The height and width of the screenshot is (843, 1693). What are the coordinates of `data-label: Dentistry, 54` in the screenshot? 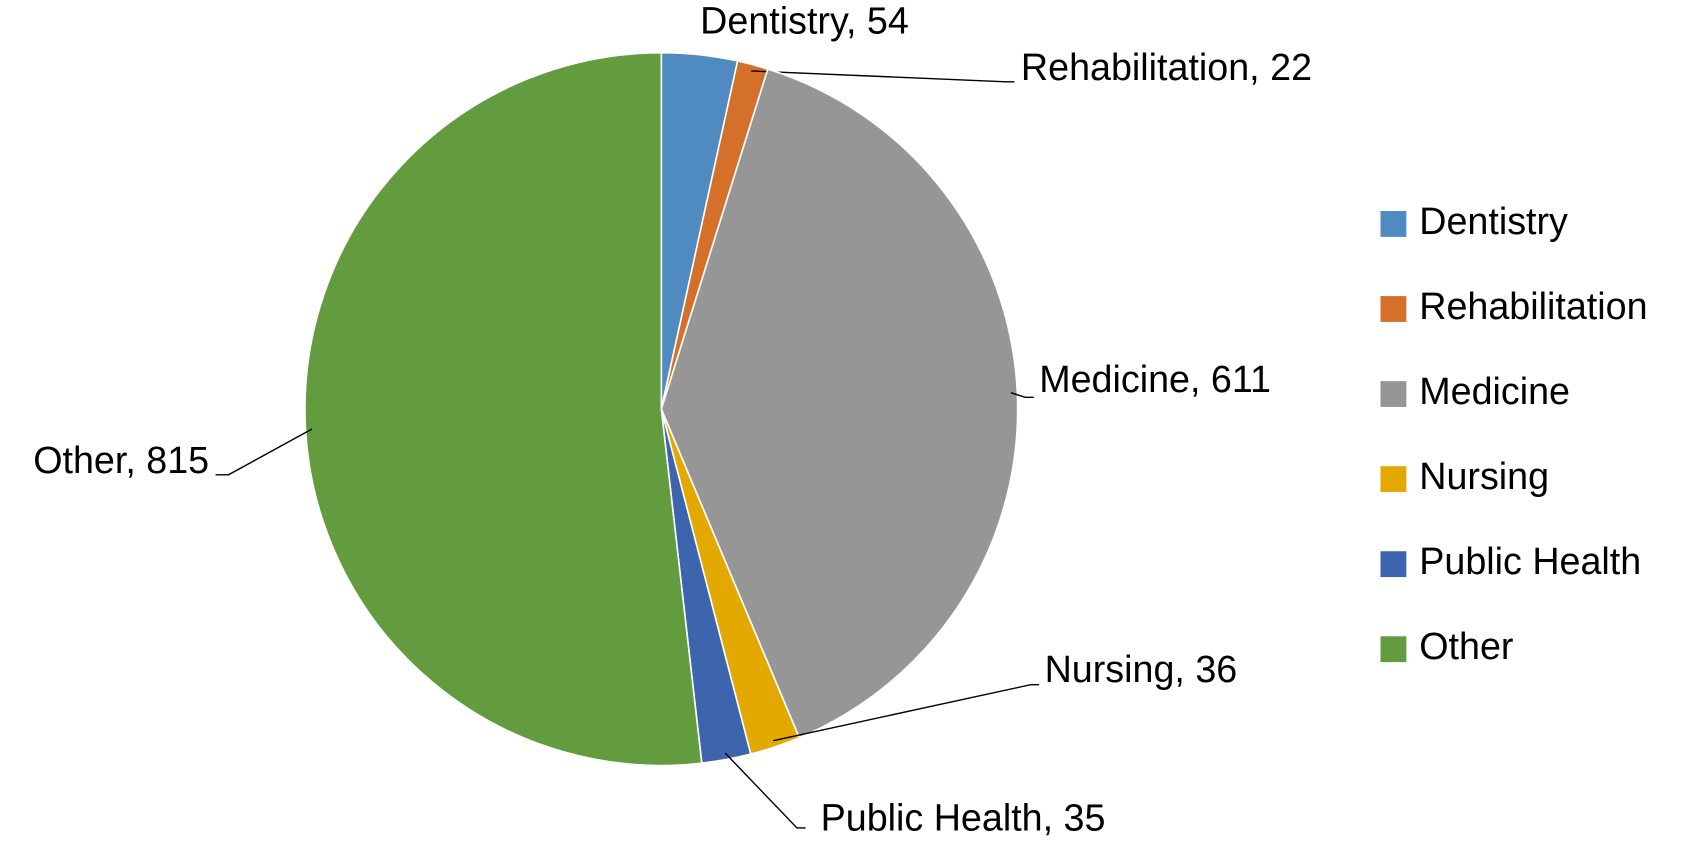 It's located at (804, 21).